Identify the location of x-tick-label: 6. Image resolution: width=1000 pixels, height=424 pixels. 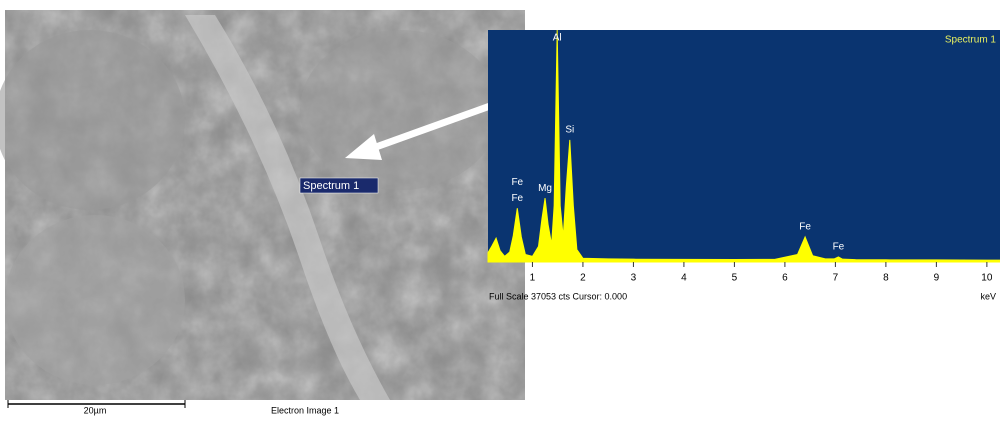
(785, 278).